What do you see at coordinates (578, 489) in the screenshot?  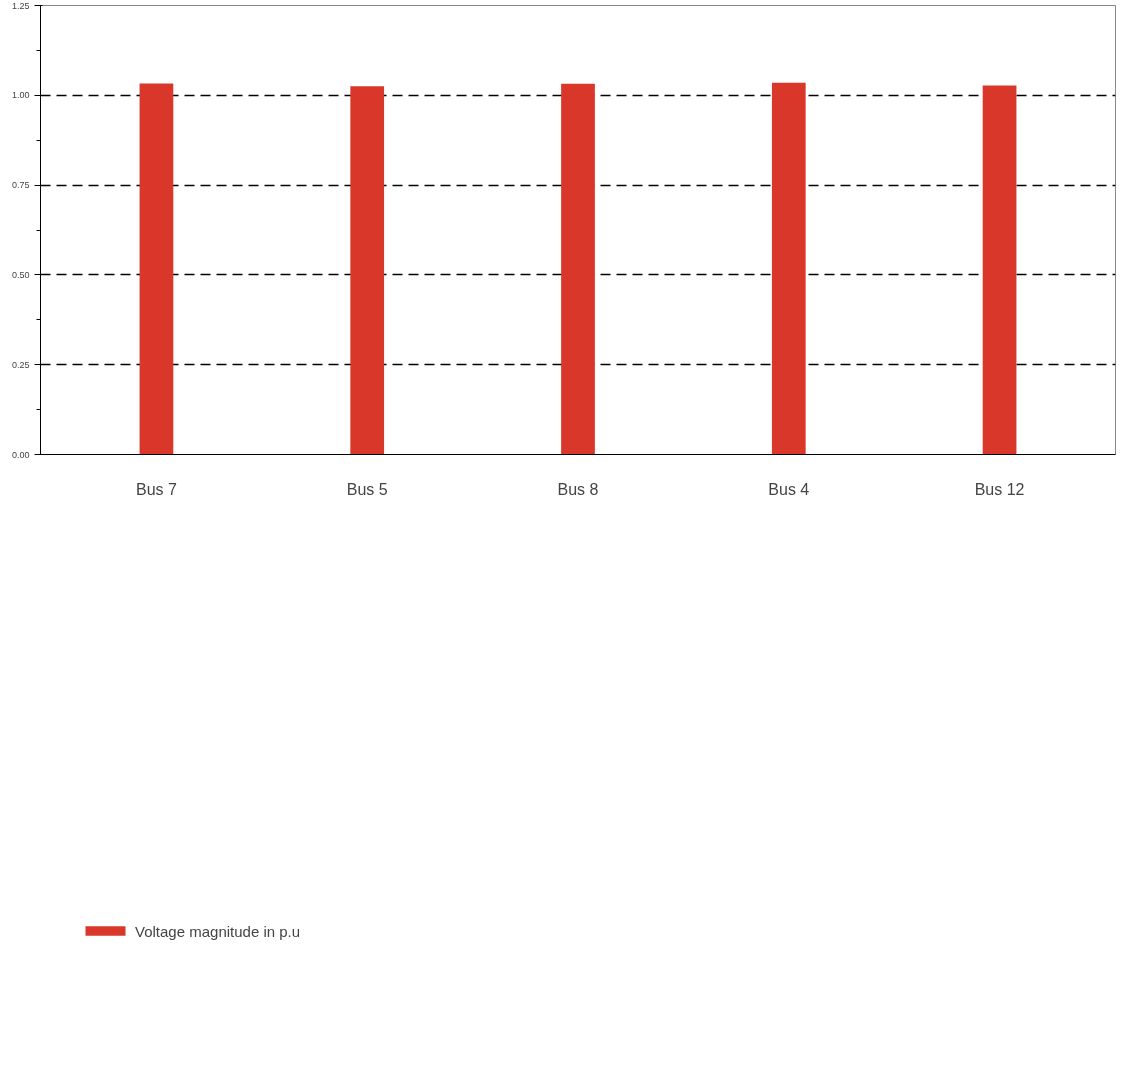 I see `x-tick-label: Bus 8` at bounding box center [578, 489].